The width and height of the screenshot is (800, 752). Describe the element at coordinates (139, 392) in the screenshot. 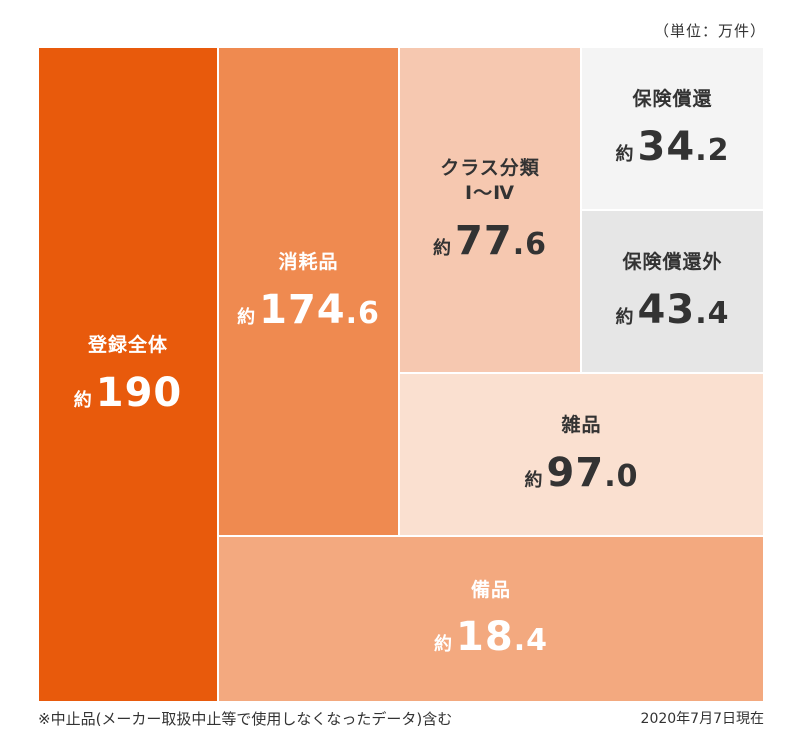

I see `value-number: 190` at that location.